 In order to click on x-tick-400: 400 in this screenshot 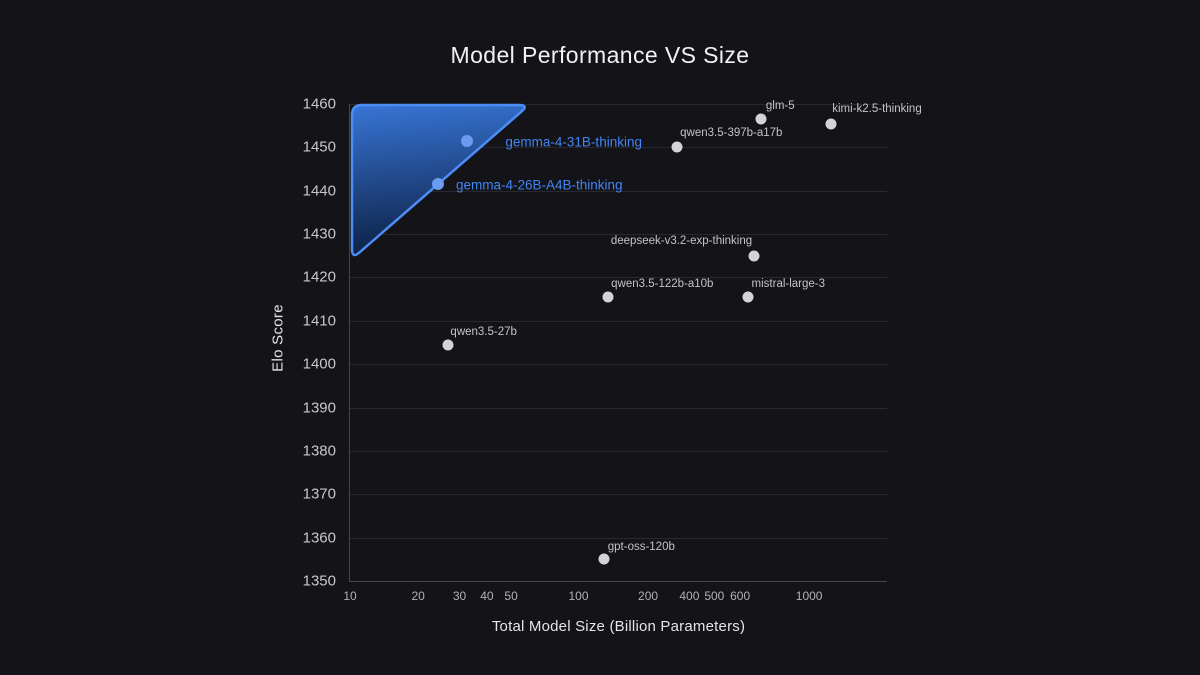, I will do `click(689, 596)`.